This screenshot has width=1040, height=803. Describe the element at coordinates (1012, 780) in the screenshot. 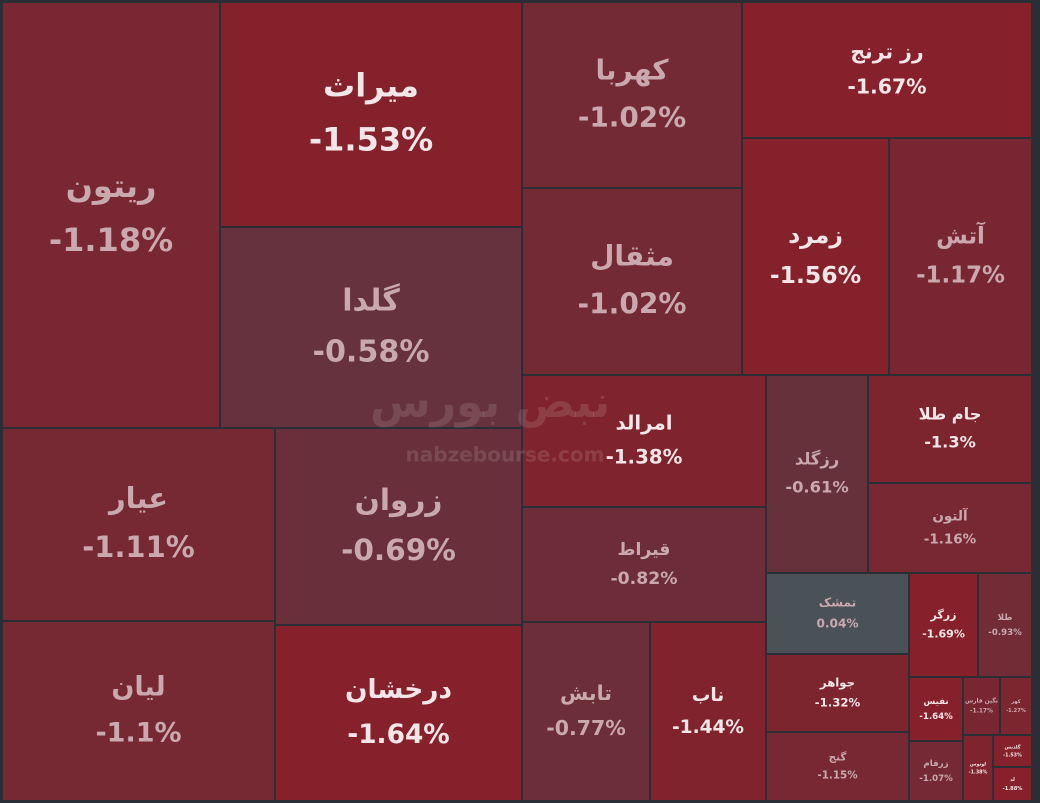

I see `tile-name: لد` at that location.